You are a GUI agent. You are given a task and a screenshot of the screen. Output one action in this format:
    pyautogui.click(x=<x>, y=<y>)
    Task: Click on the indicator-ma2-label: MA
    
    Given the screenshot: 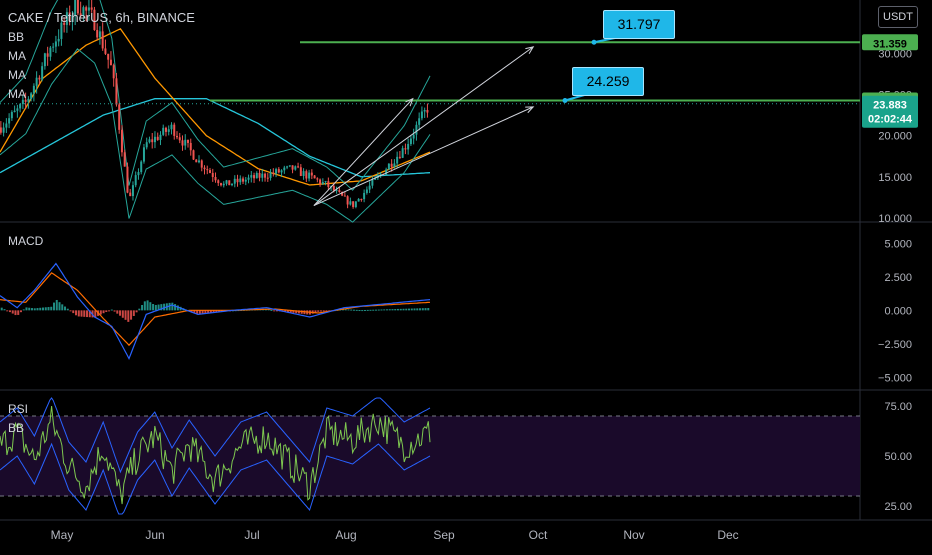 What is the action you would take?
    pyautogui.click(x=17, y=75)
    